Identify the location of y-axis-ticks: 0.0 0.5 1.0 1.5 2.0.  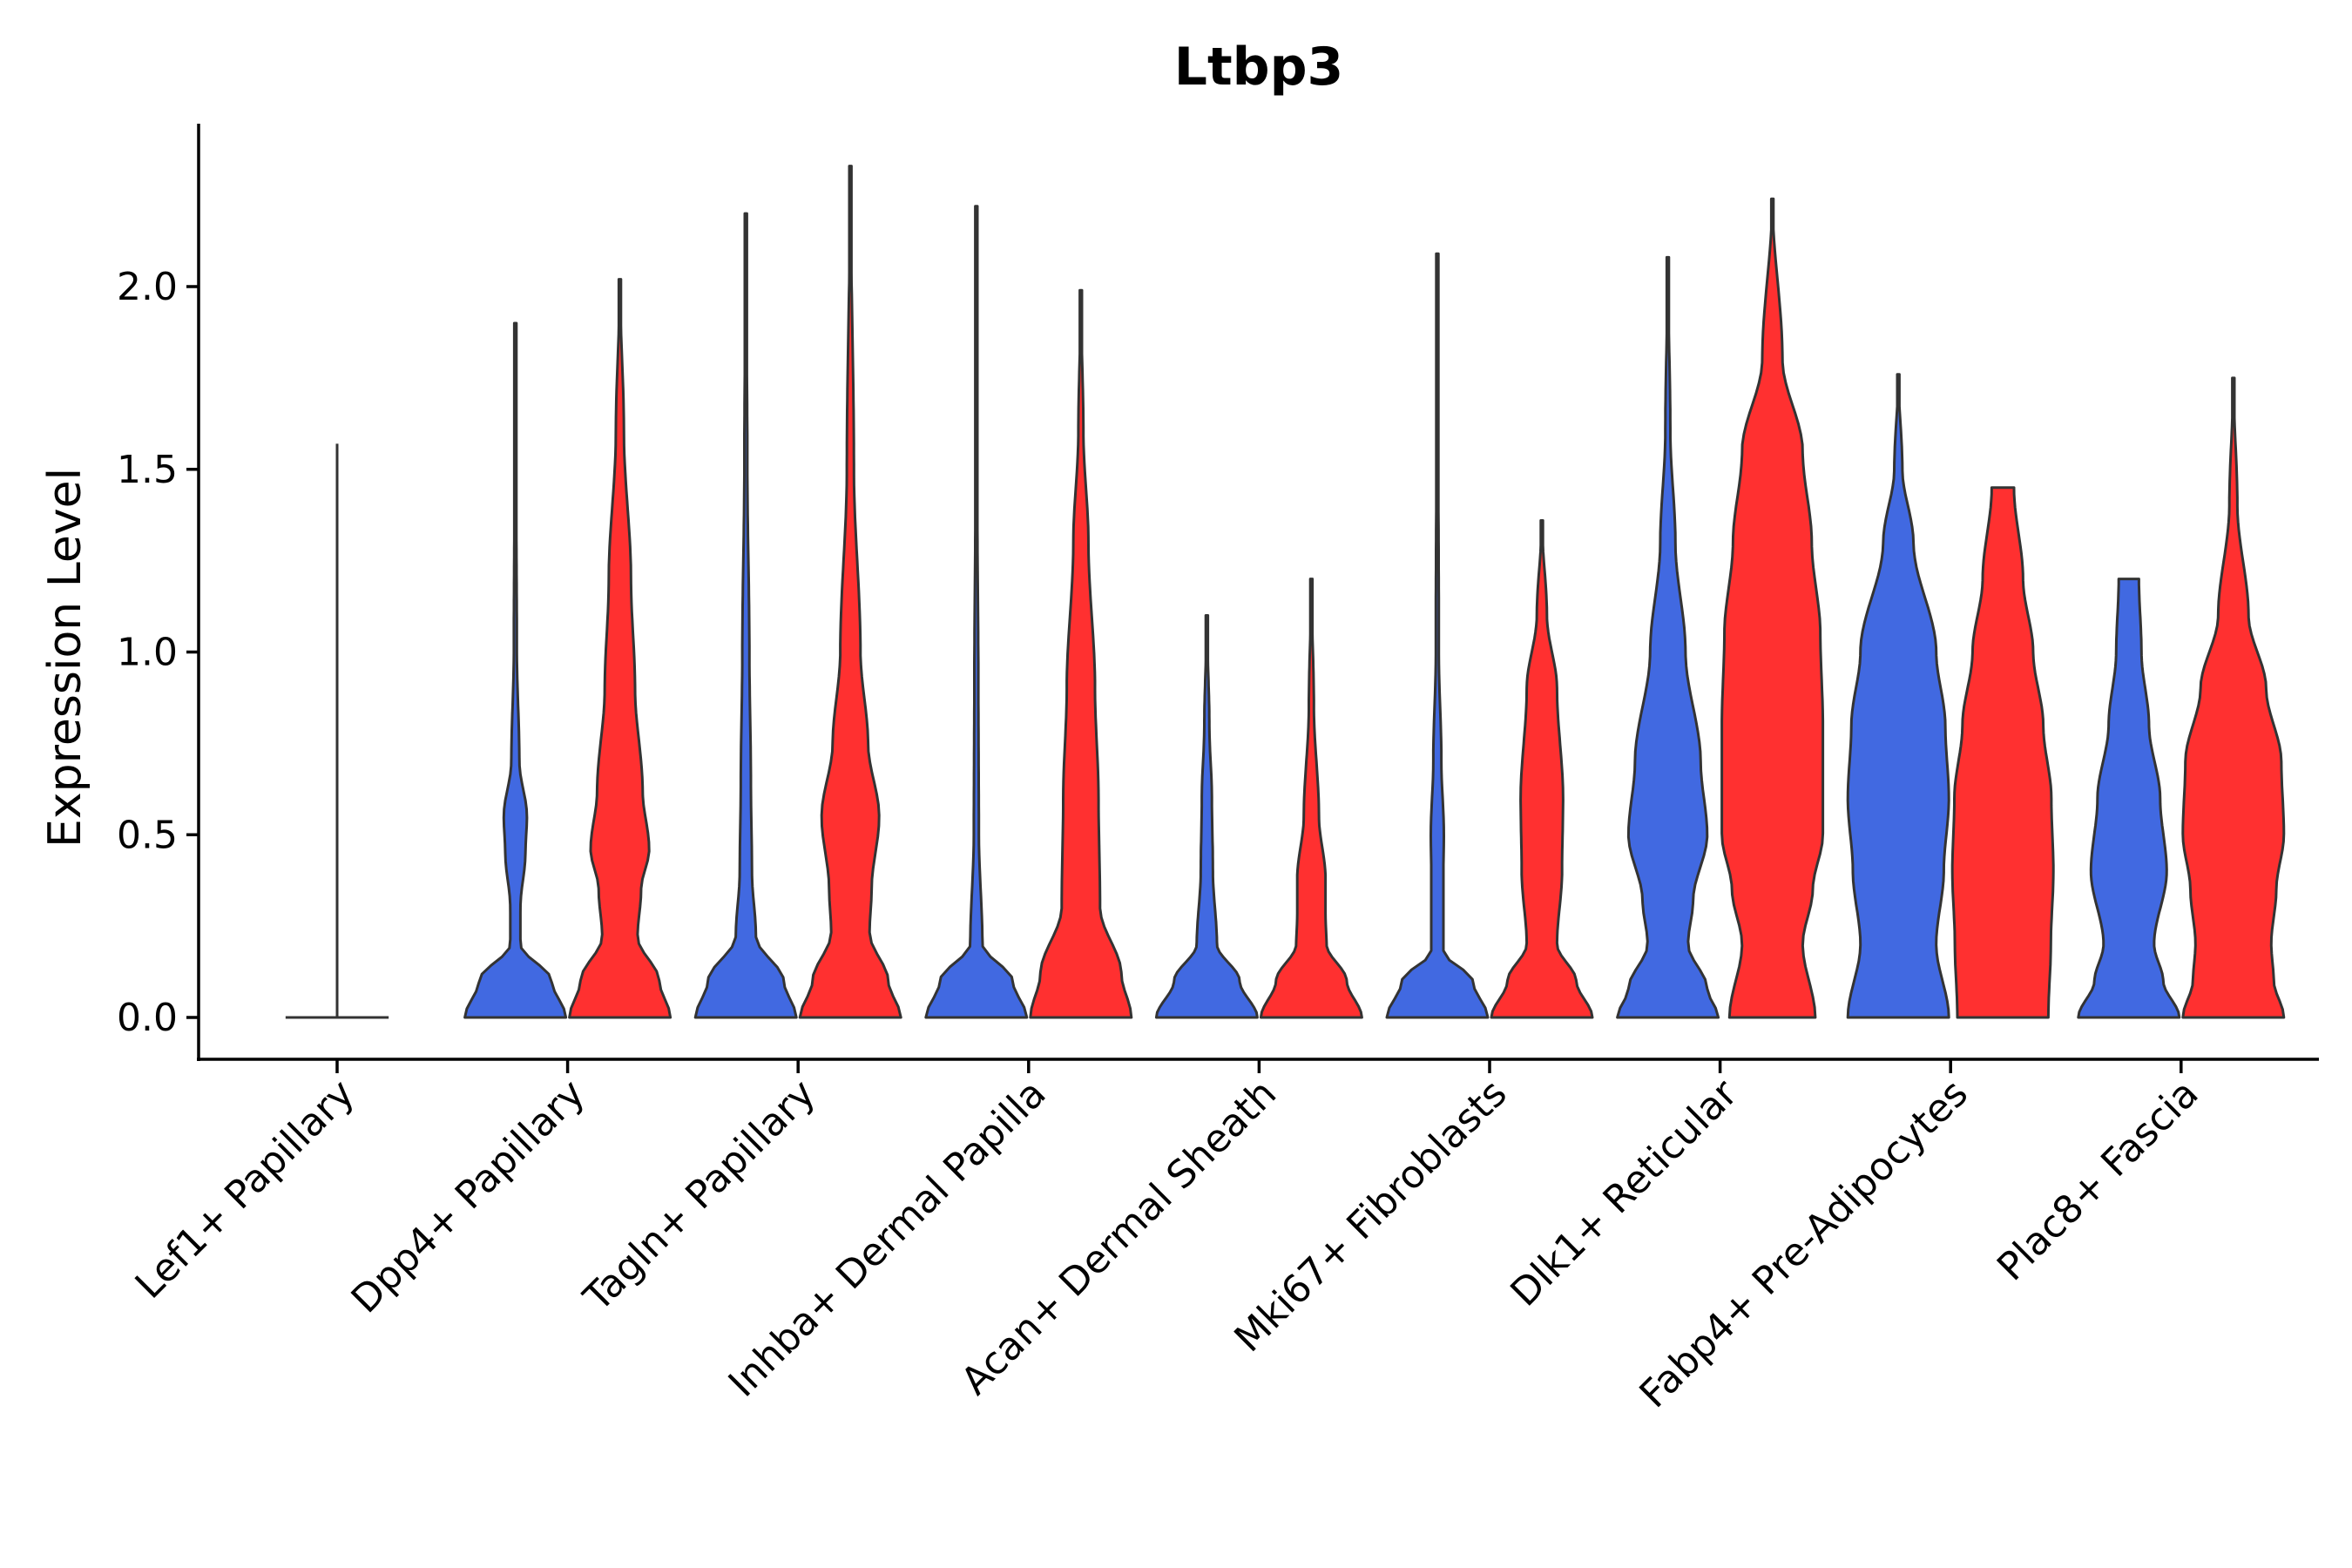
(158, 652).